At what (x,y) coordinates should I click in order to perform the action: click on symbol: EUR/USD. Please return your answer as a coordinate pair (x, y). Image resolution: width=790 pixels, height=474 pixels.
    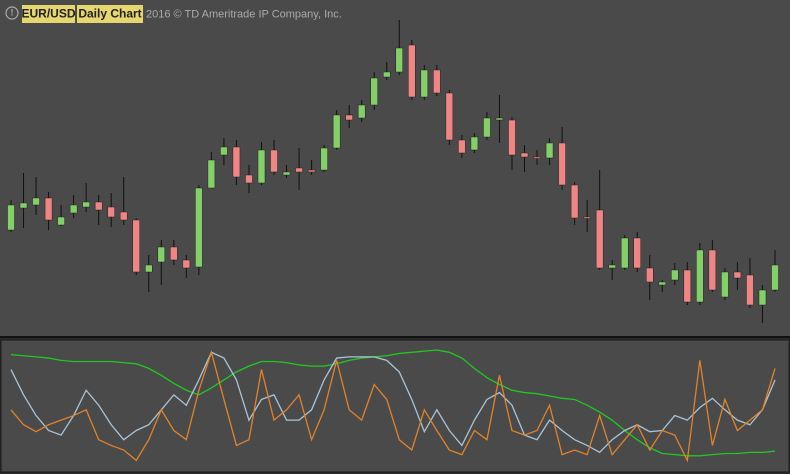
    Looking at the image, I should click on (48, 14).